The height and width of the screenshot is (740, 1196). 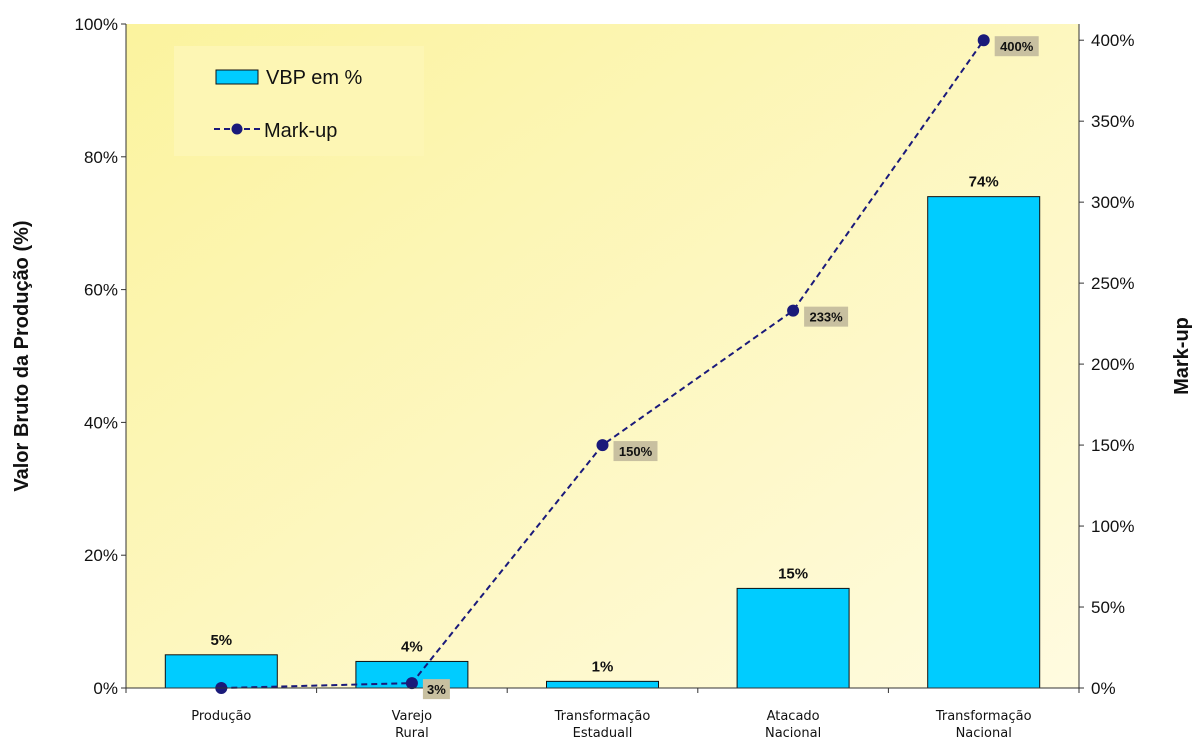 I want to click on x-category-label-3-1: Nacional, so click(x=793, y=733).